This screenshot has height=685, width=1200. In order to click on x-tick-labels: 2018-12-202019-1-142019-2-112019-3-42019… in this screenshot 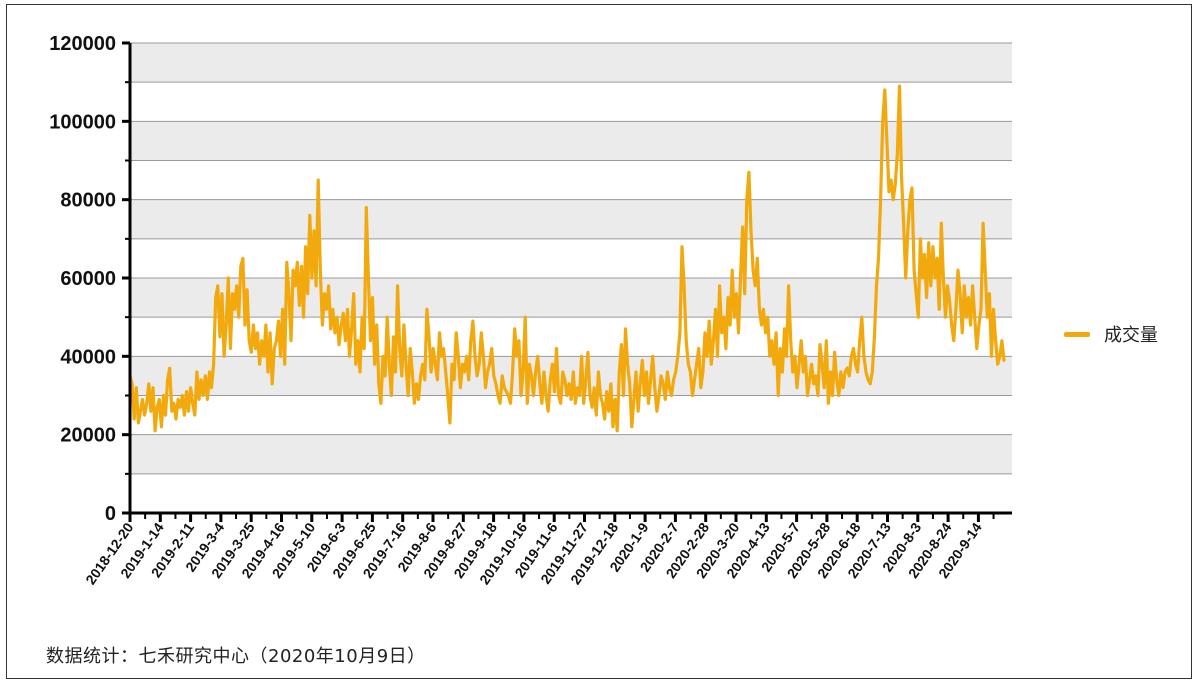, I will do `click(533, 553)`.